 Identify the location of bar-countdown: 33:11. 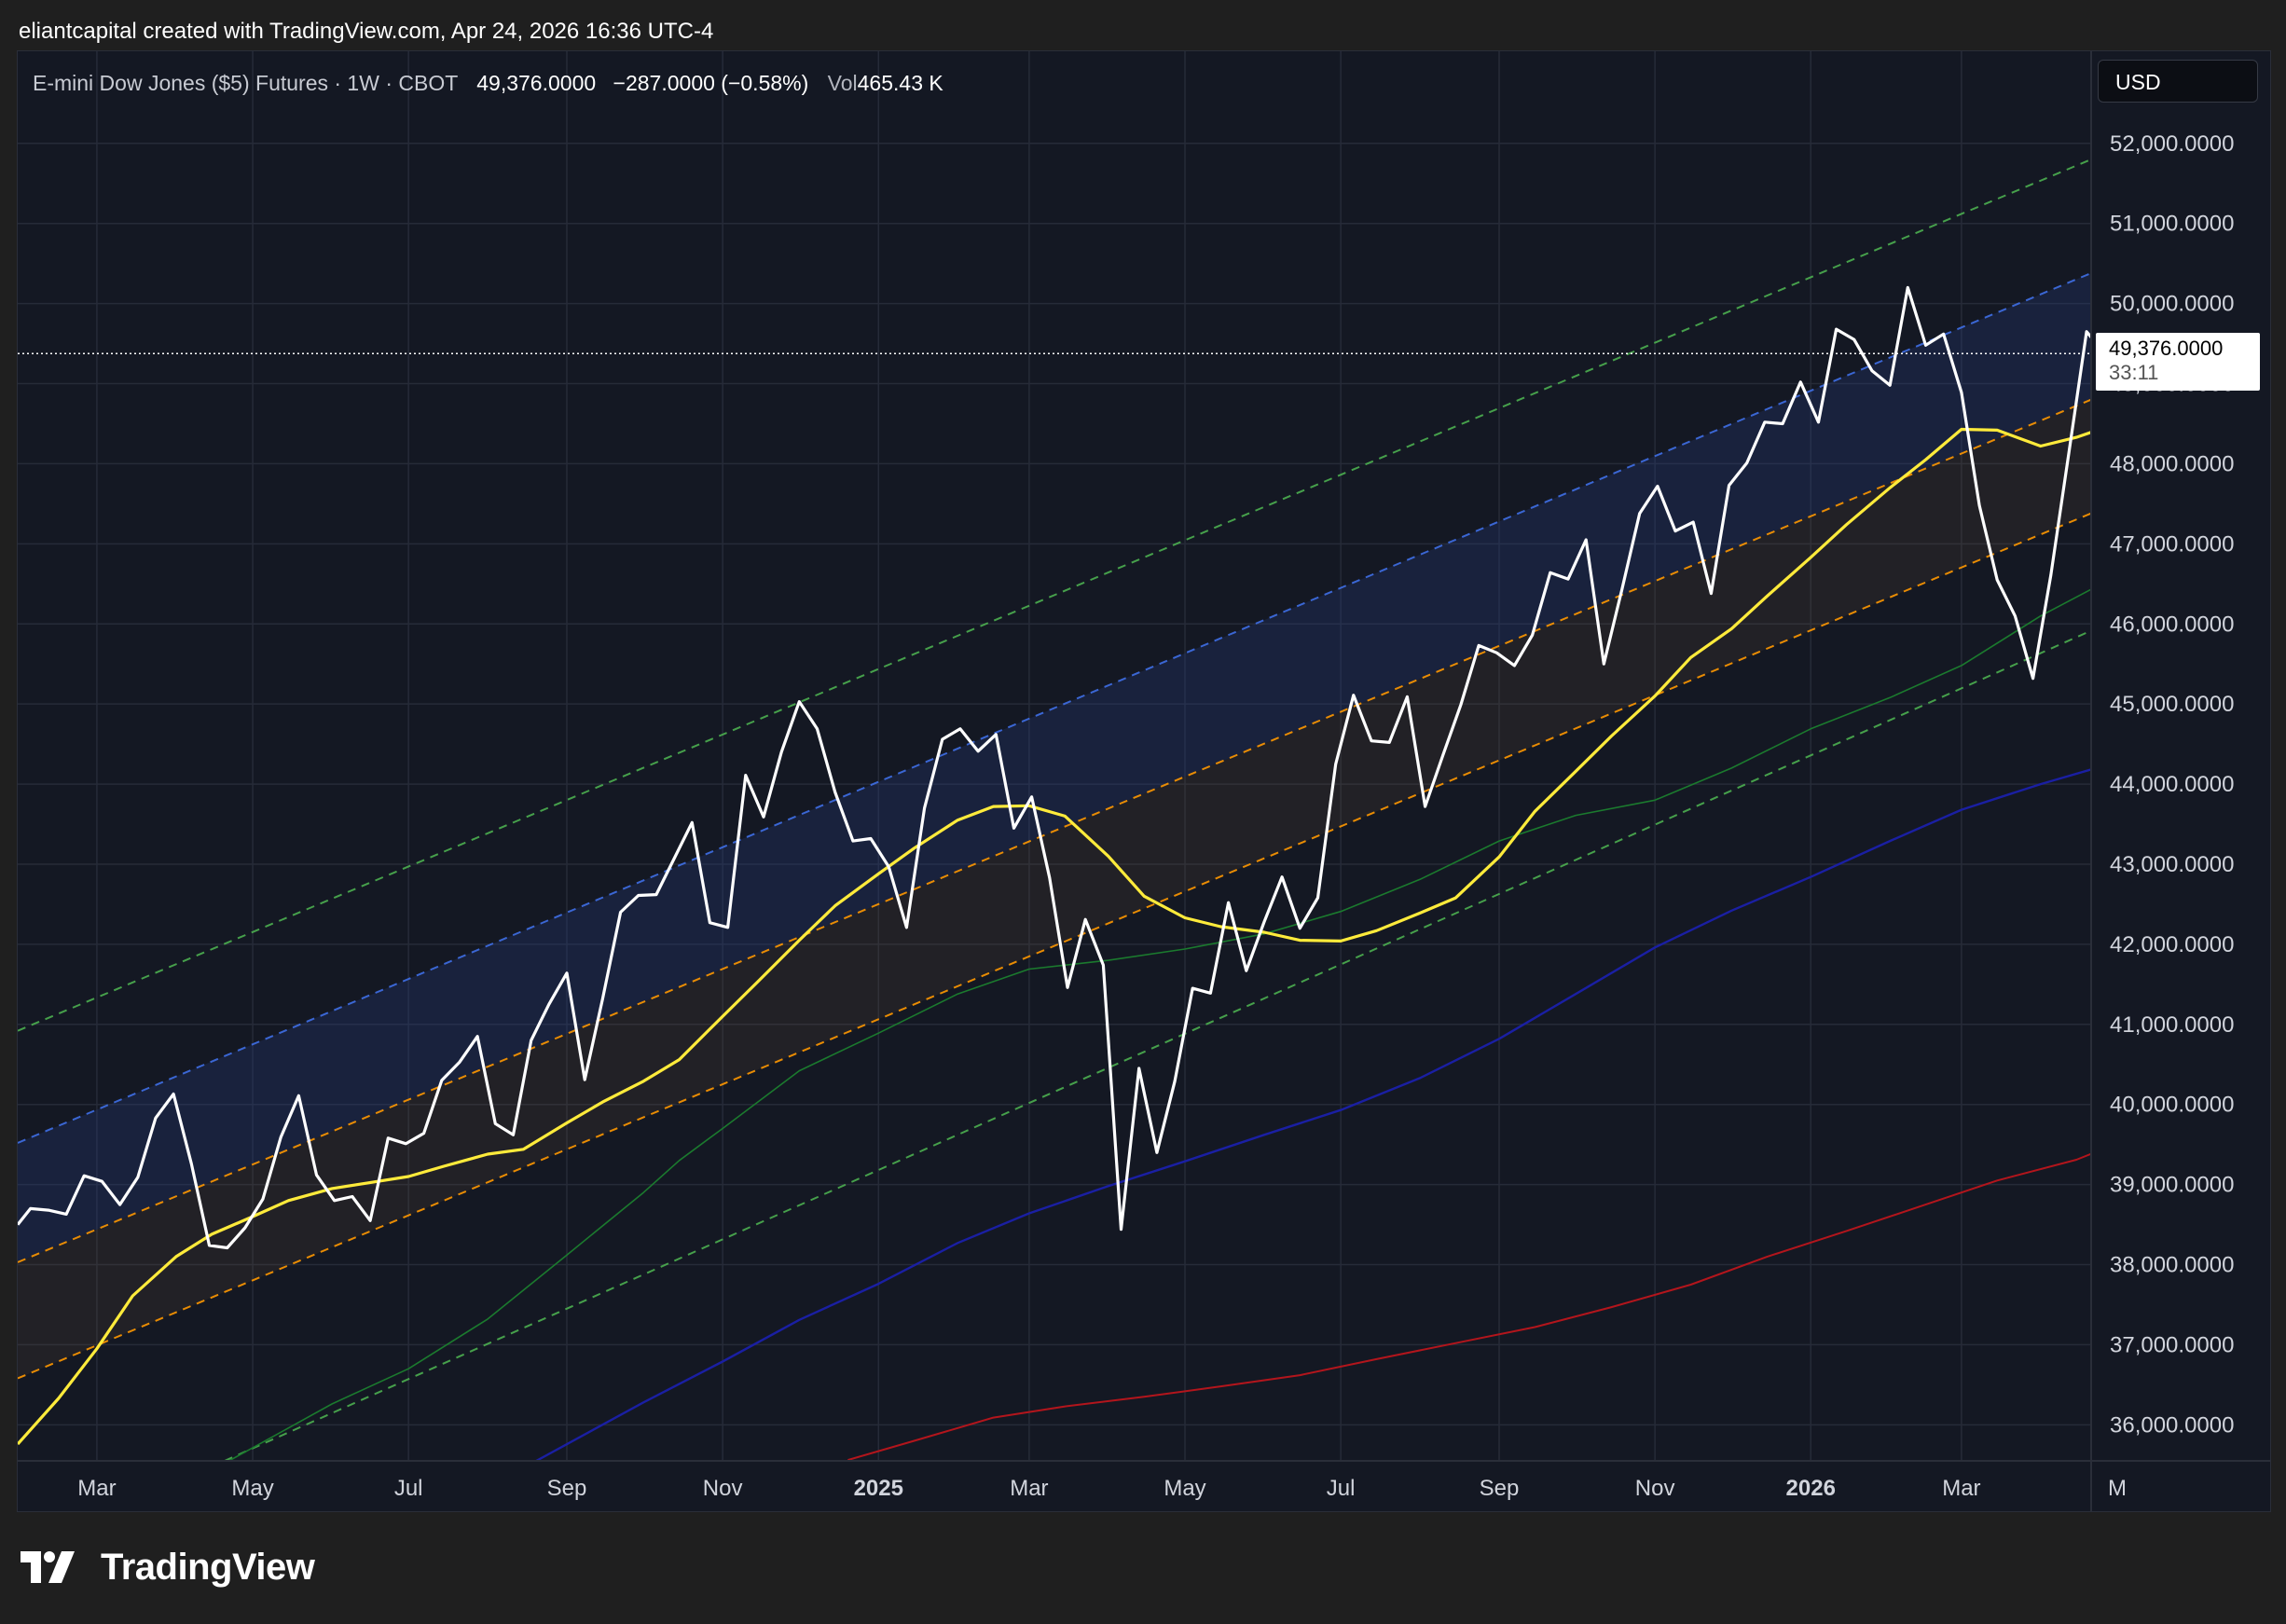
(2134, 372).